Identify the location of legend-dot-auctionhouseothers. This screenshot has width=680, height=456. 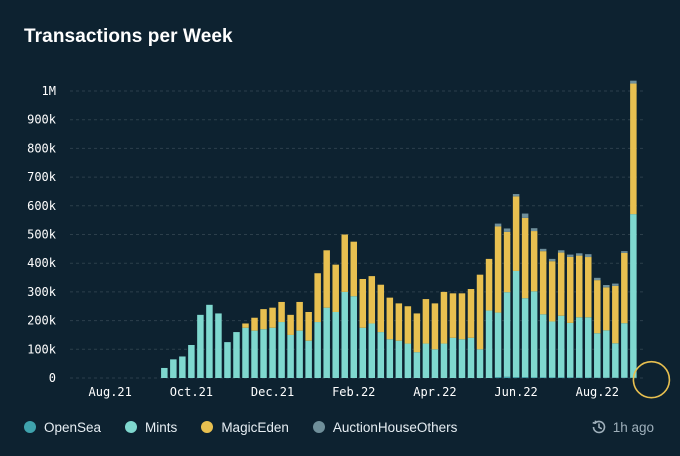
(318, 427).